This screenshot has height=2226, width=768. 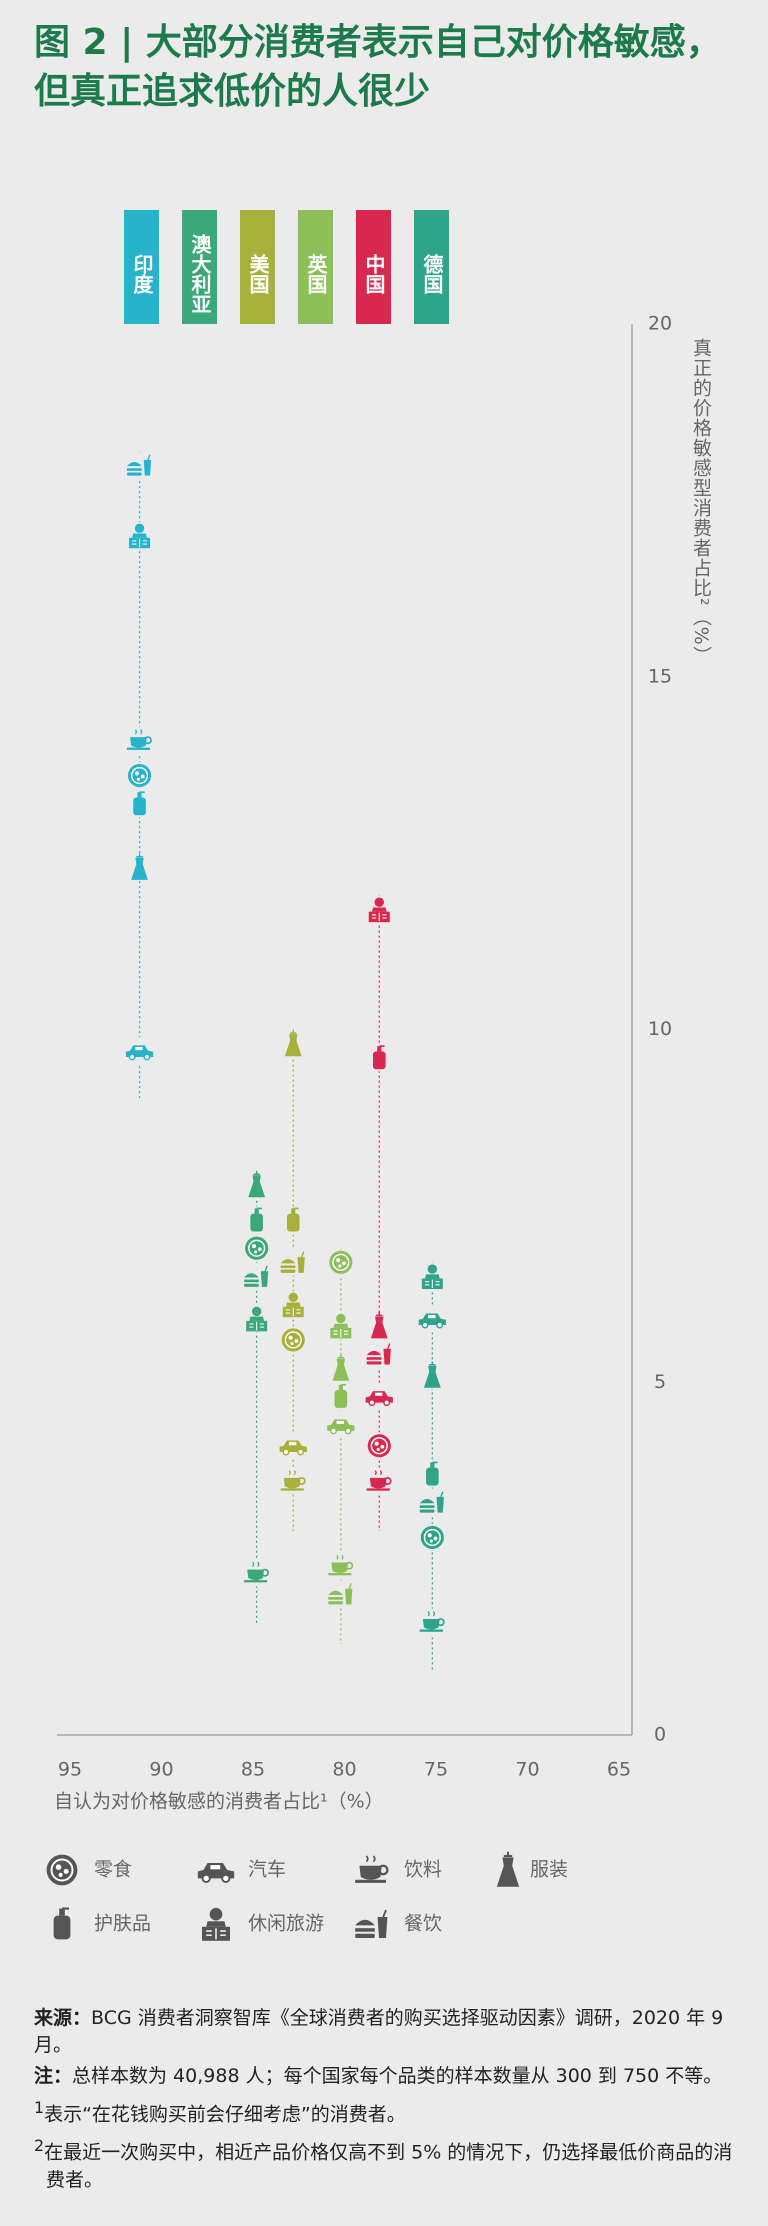 What do you see at coordinates (431, 267) in the screenshot?
I see `country-tag: 德国` at bounding box center [431, 267].